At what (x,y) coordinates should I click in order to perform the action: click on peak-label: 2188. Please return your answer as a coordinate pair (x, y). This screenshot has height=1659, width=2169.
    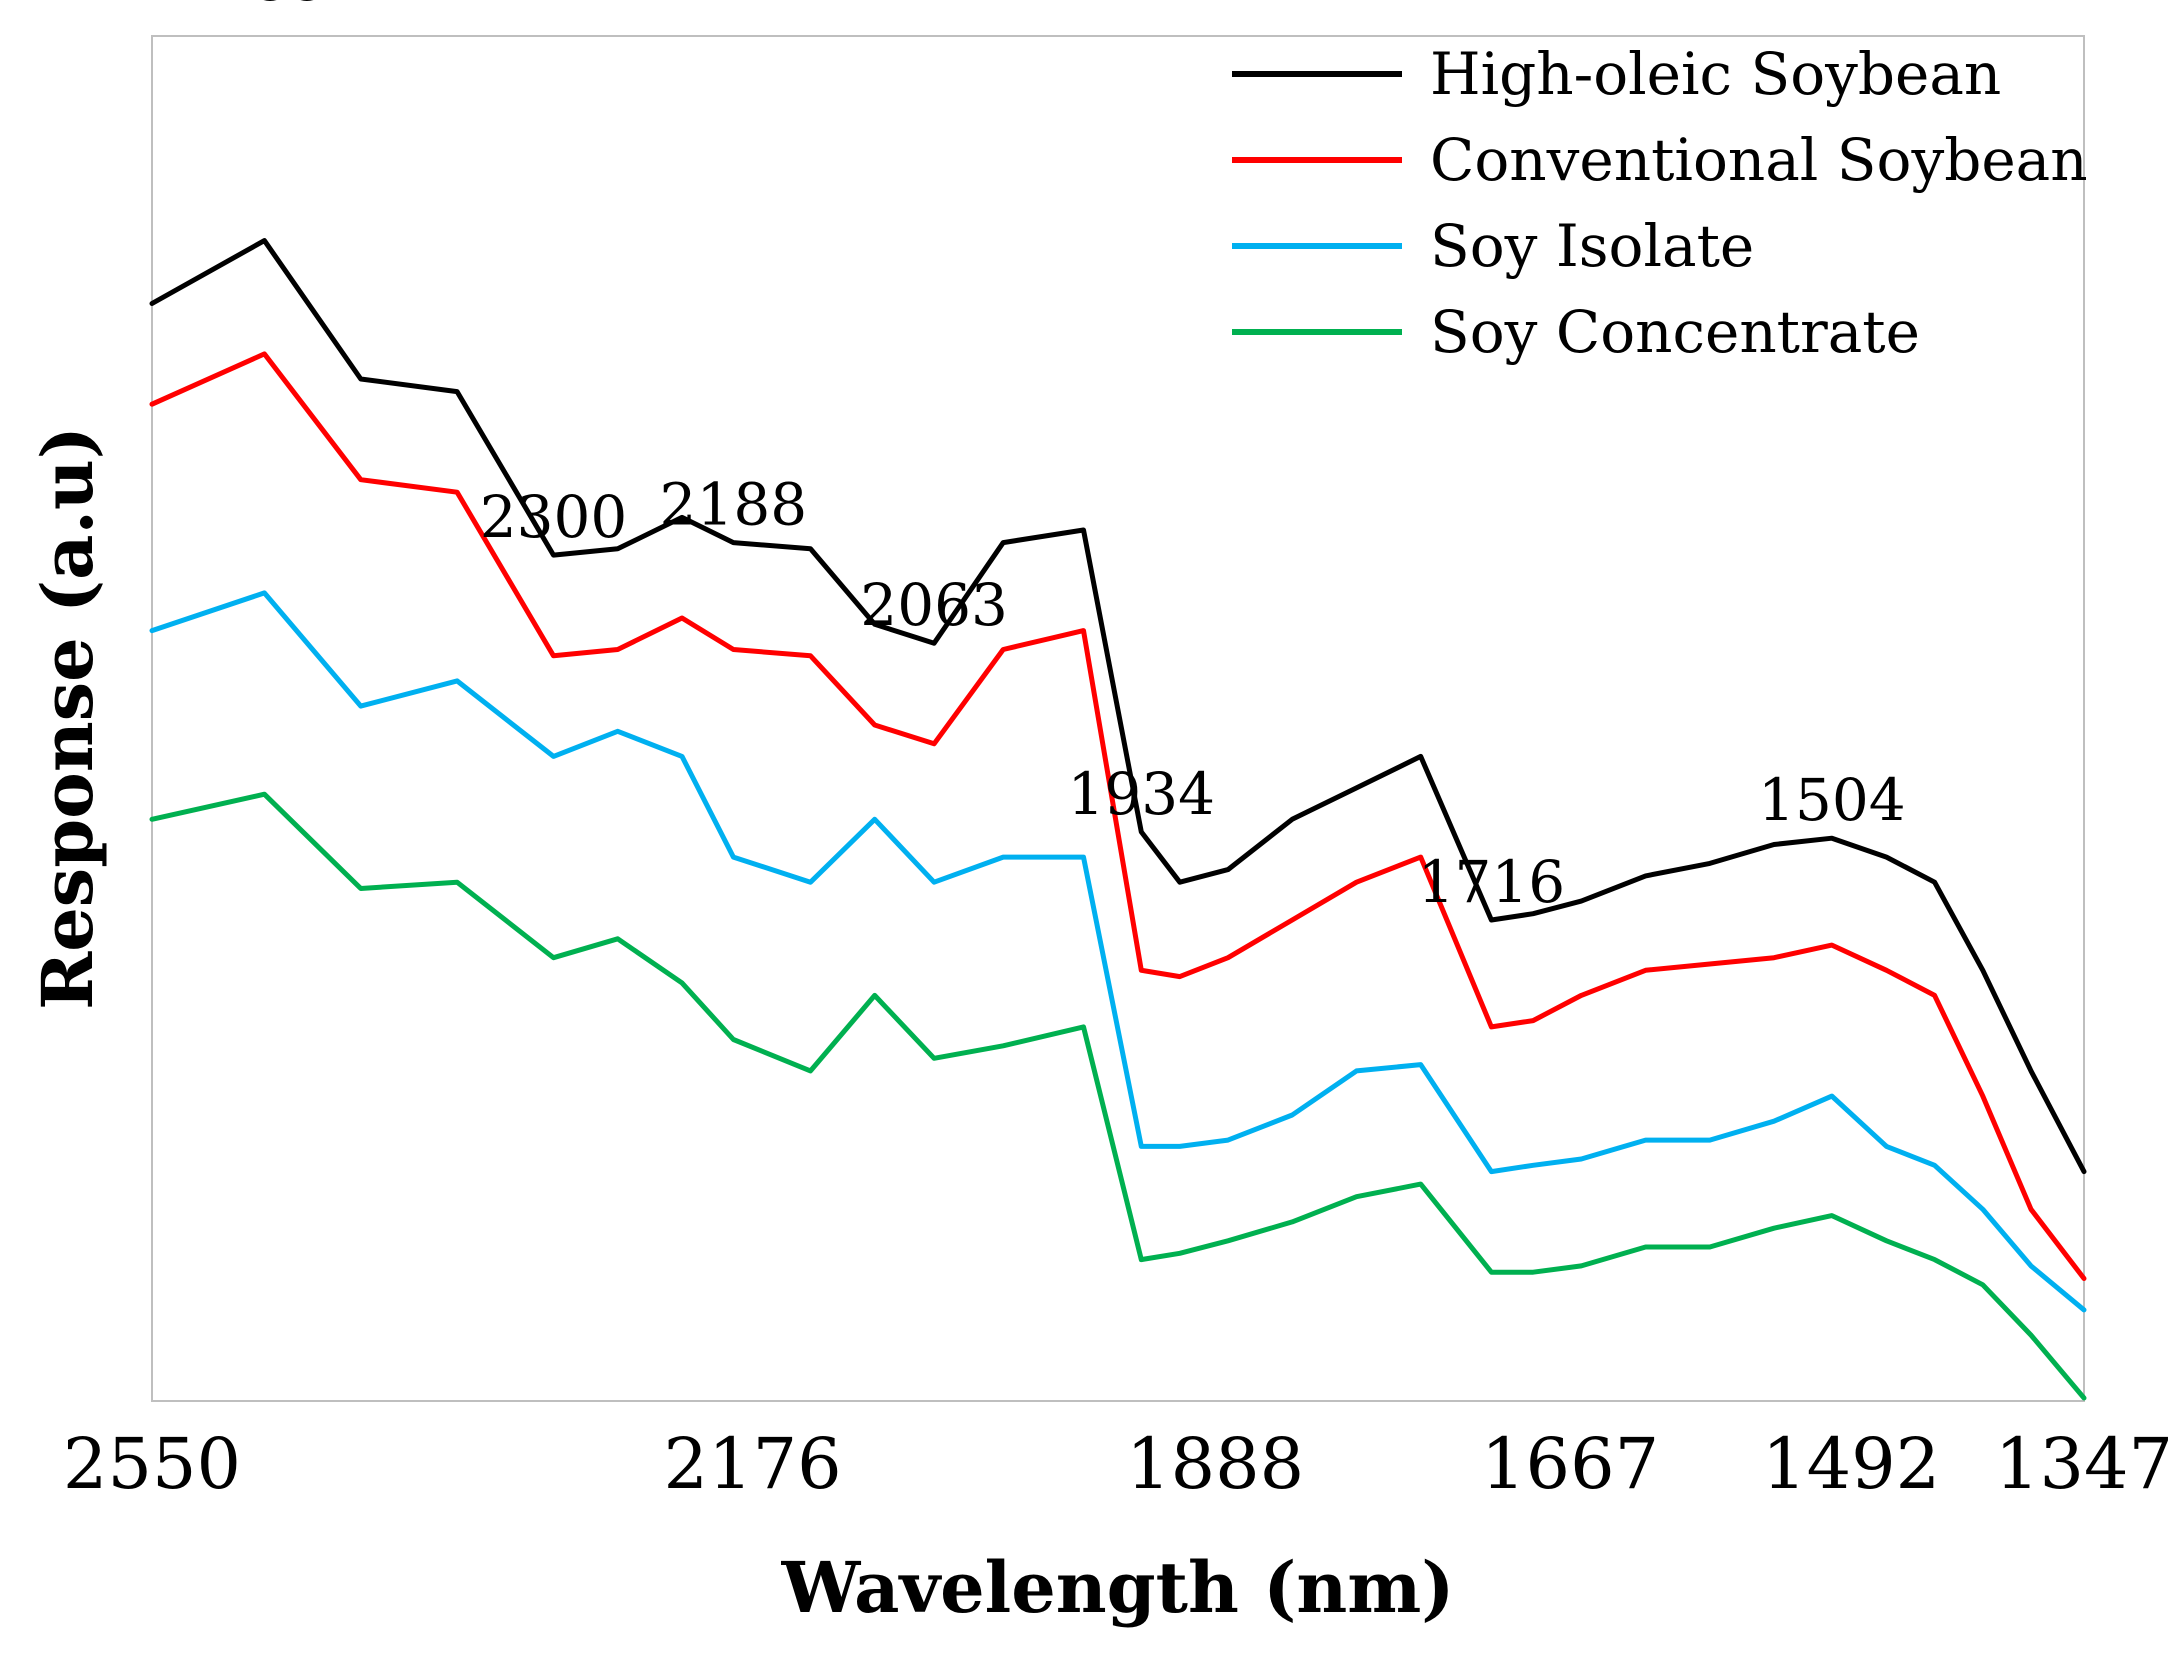
    Looking at the image, I should click on (734, 505).